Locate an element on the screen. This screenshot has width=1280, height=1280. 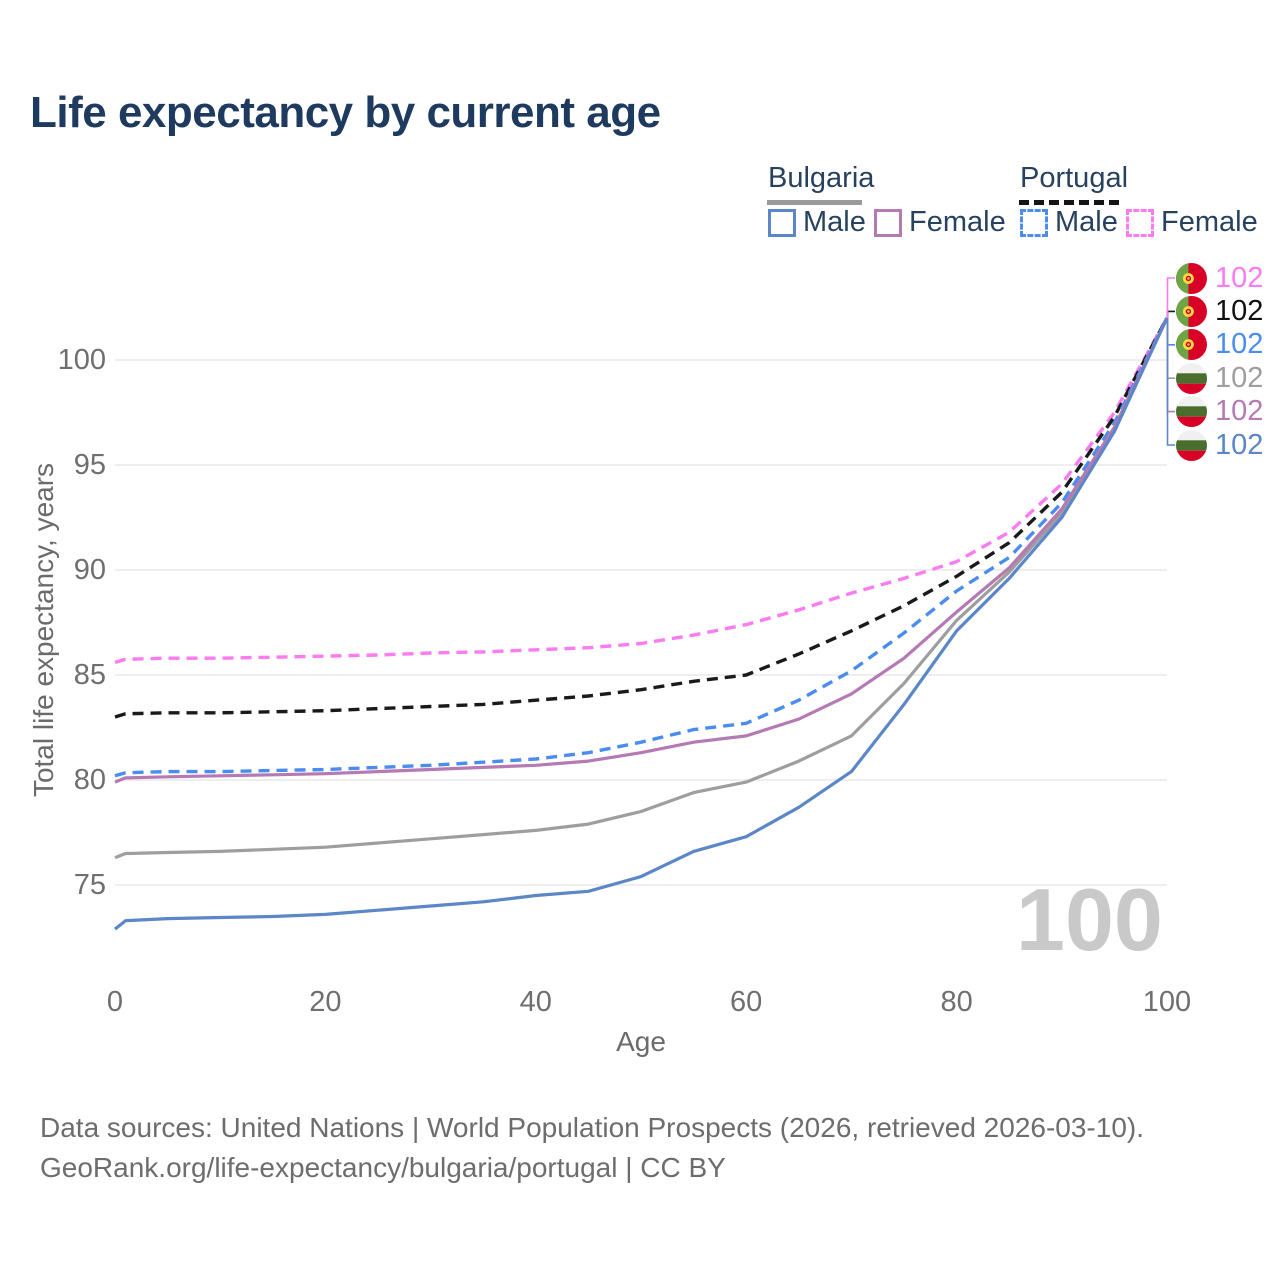
x-tick-0: 0 is located at coordinates (115, 1002).